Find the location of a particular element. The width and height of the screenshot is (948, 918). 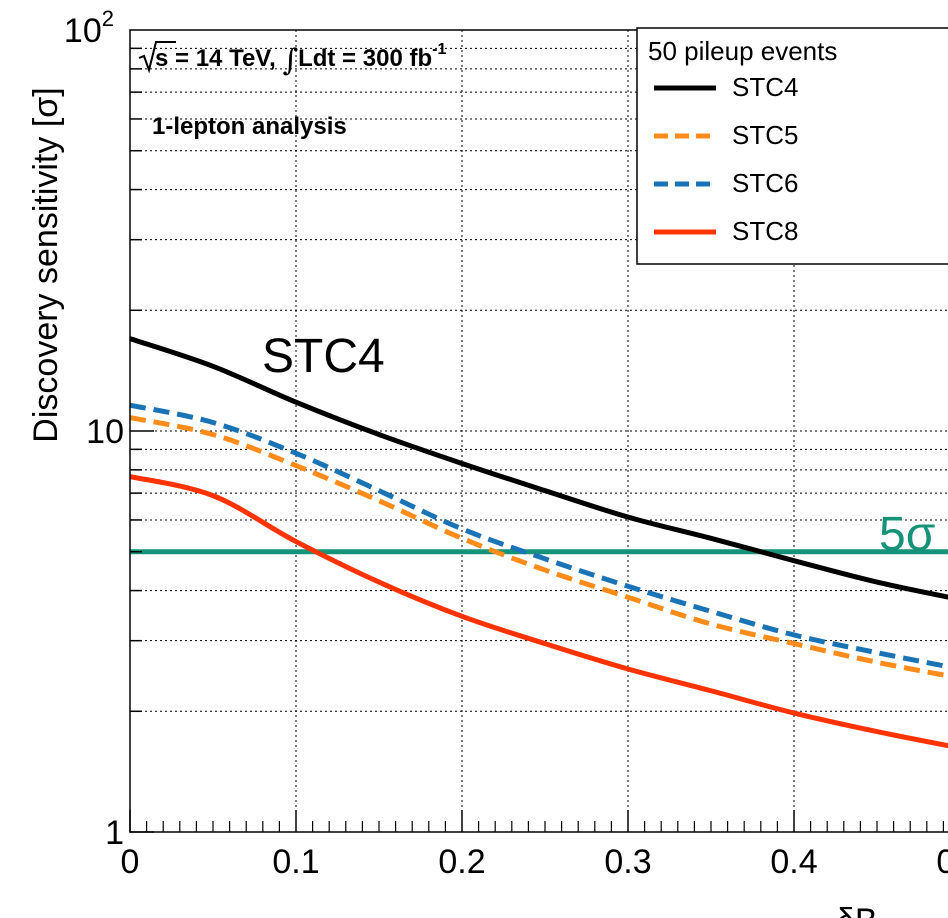

svg-text: s = 14 TeV, ∫Ldt = 300 fb-1 is located at coordinates (300, 59).